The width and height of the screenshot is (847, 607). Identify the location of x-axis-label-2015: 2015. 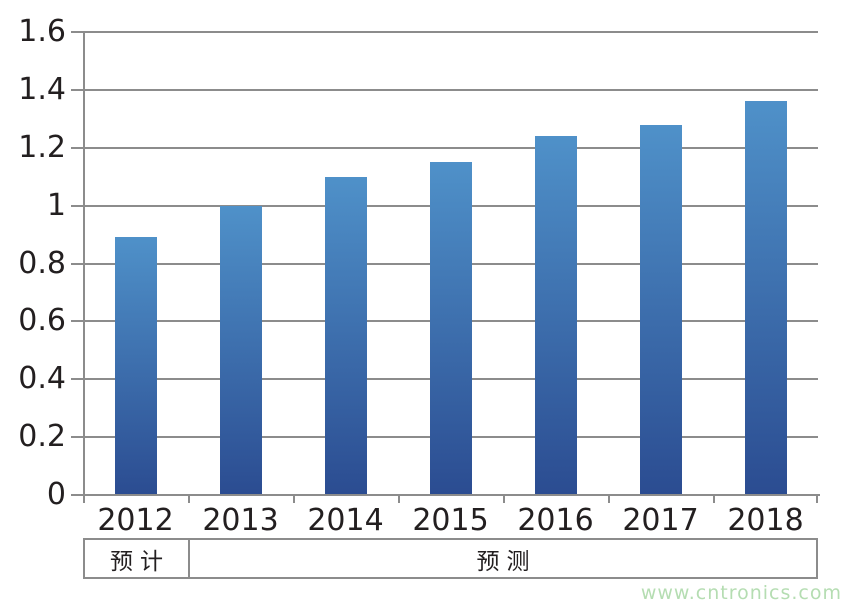
(450, 520).